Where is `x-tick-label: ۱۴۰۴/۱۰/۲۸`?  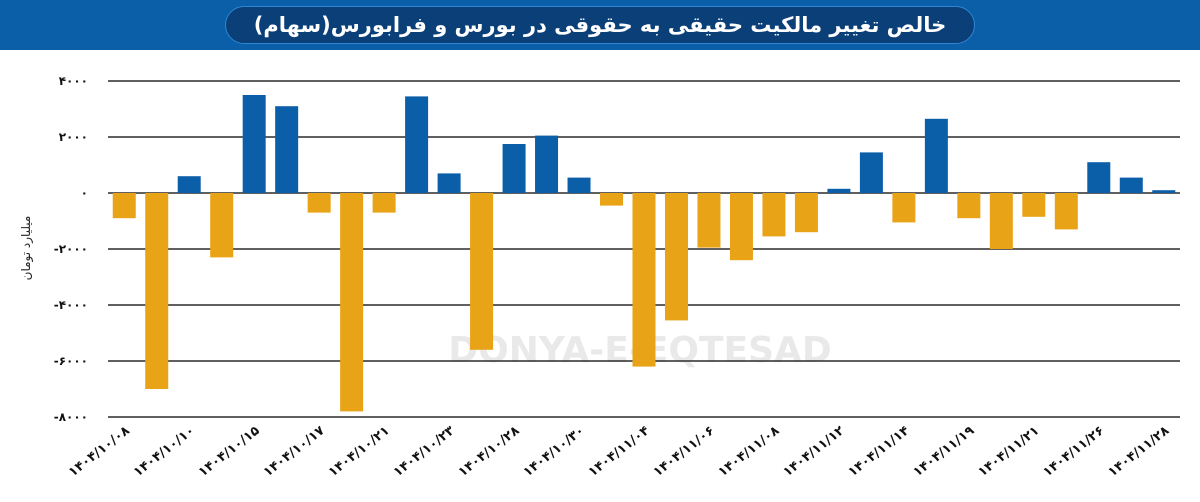
x-tick-label: ۱۴۰۴/۱۰/۲۸ is located at coordinates (489, 451).